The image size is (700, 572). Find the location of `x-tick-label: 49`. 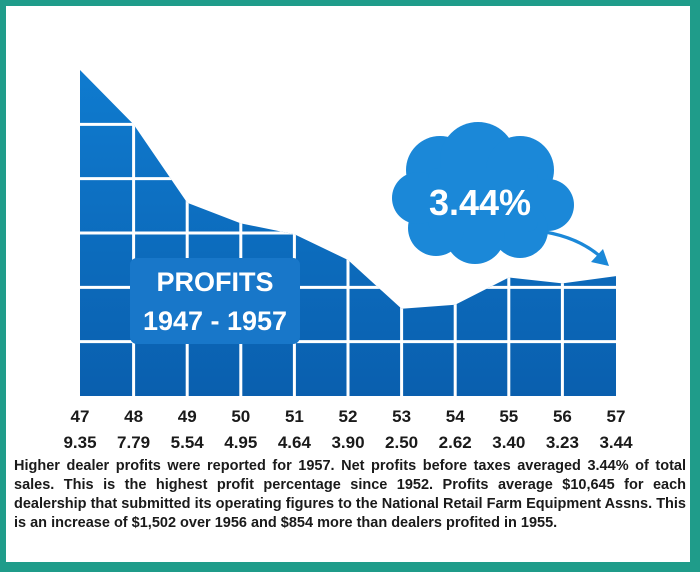

x-tick-label: 49 is located at coordinates (187, 416).